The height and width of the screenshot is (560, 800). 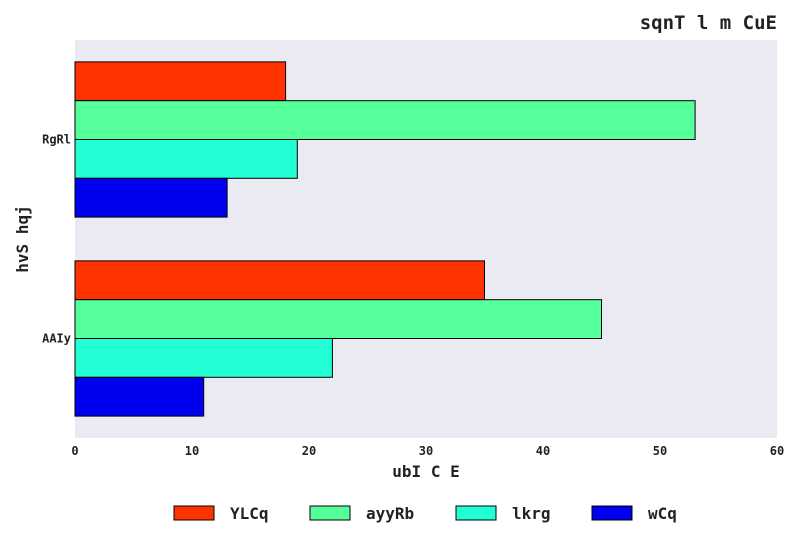 What do you see at coordinates (56, 239) in the screenshot?
I see `y-axis: AAIy RgRl` at bounding box center [56, 239].